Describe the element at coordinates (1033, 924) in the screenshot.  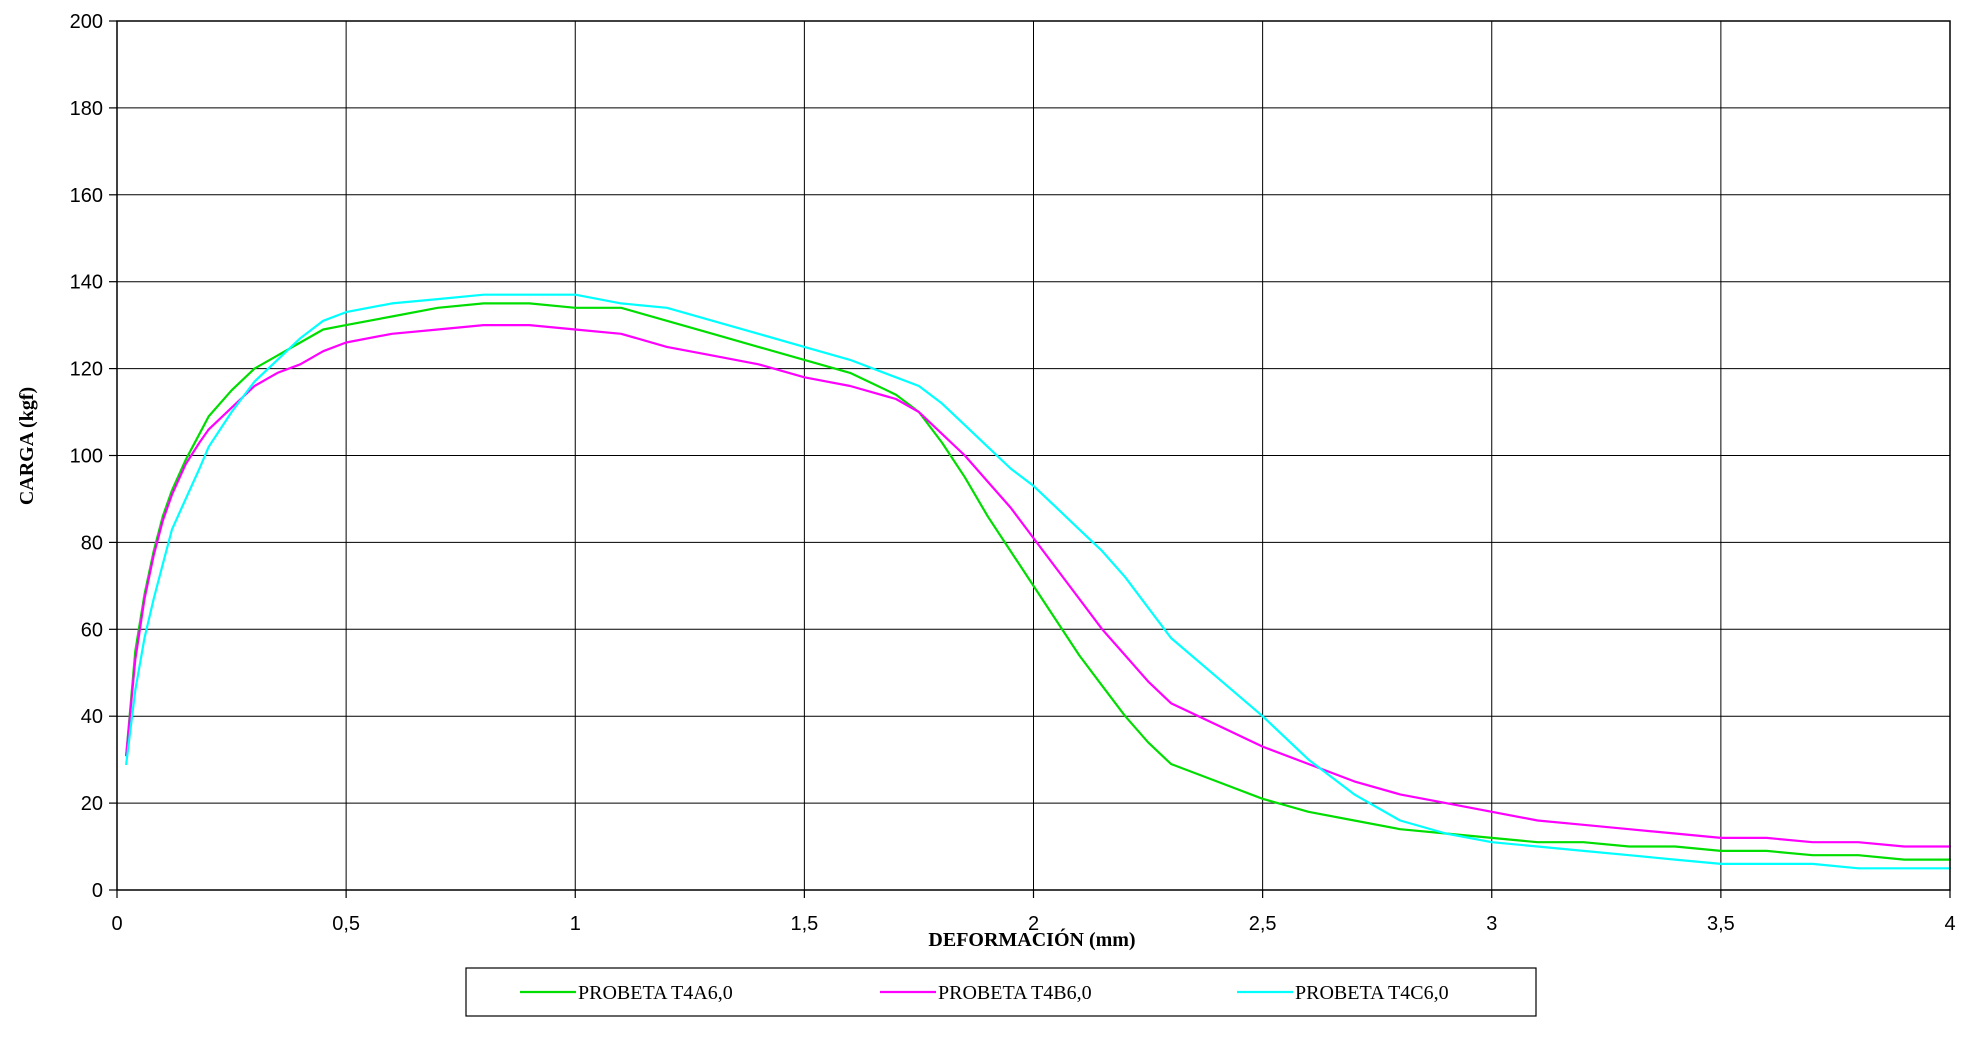
I see `x-tick-label: 2` at that location.